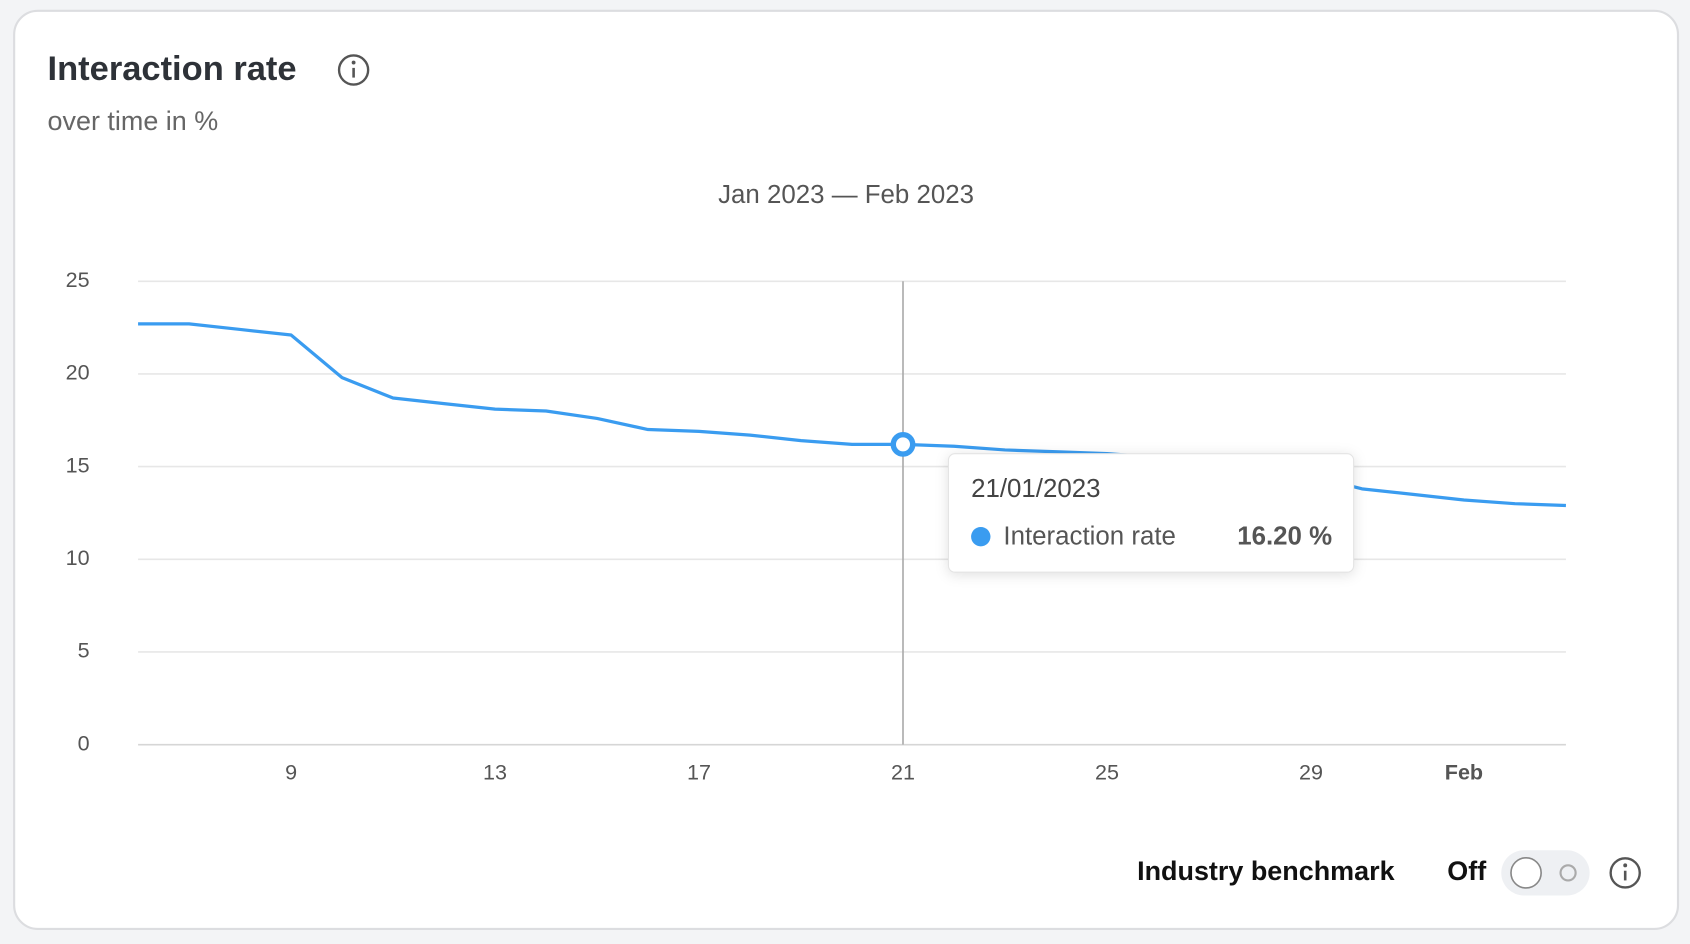  I want to click on y-tick-label: 0, so click(84, 742).